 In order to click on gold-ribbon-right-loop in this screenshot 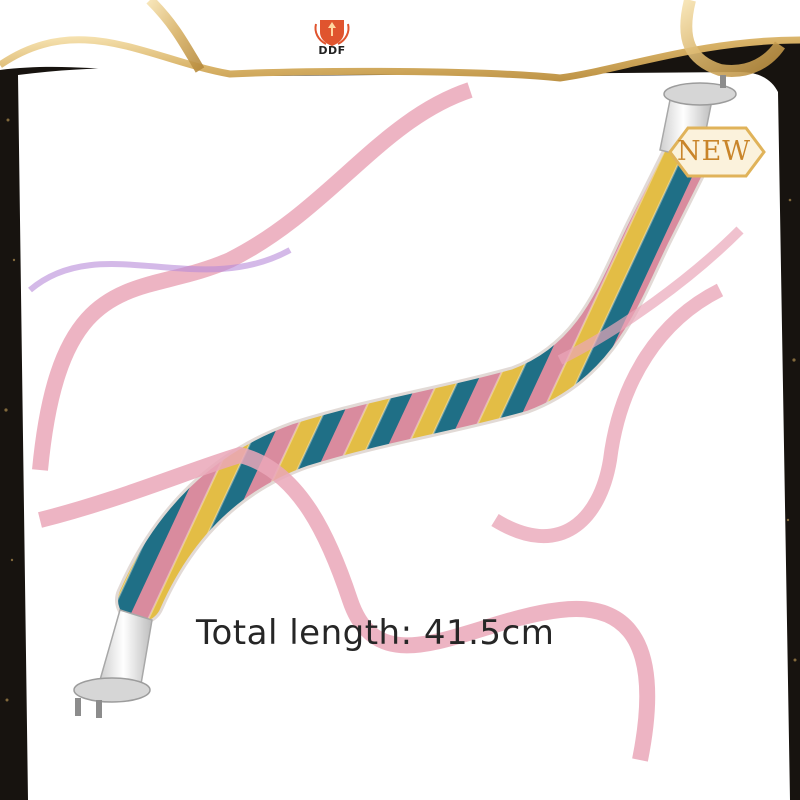, I will do `click(732, 38)`.